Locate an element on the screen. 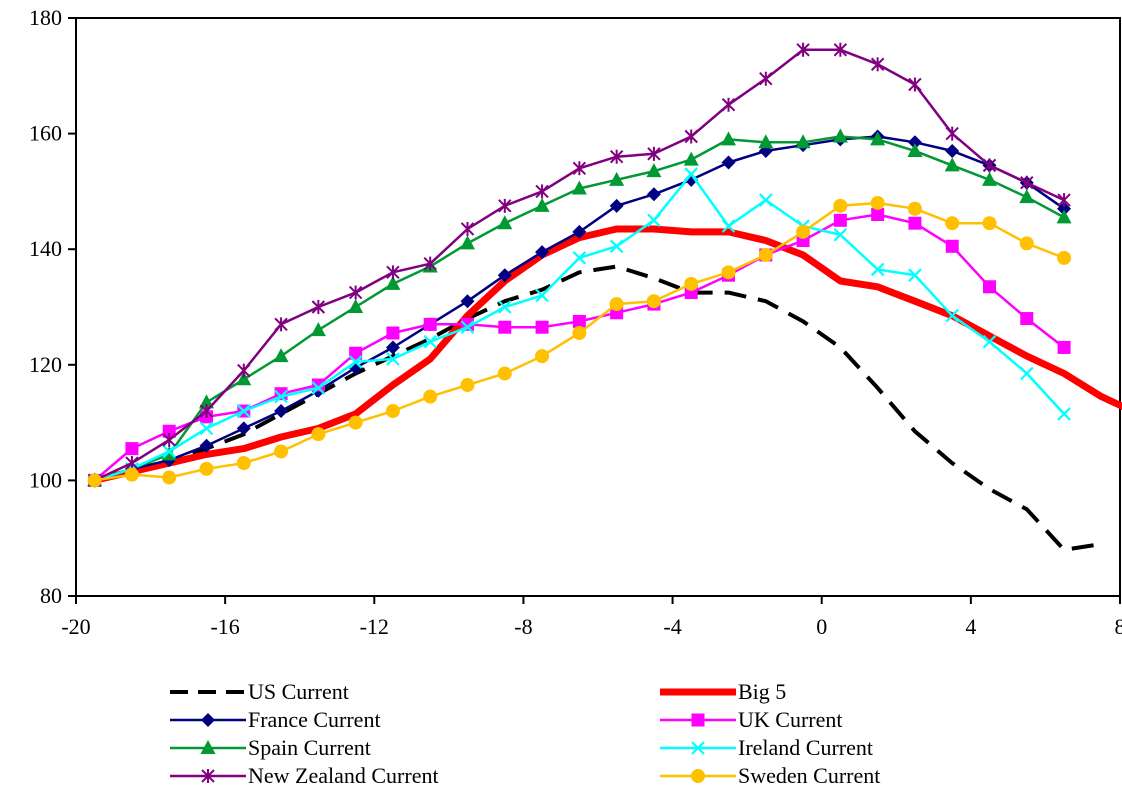  x-tick-label: -8 is located at coordinates (523, 626).